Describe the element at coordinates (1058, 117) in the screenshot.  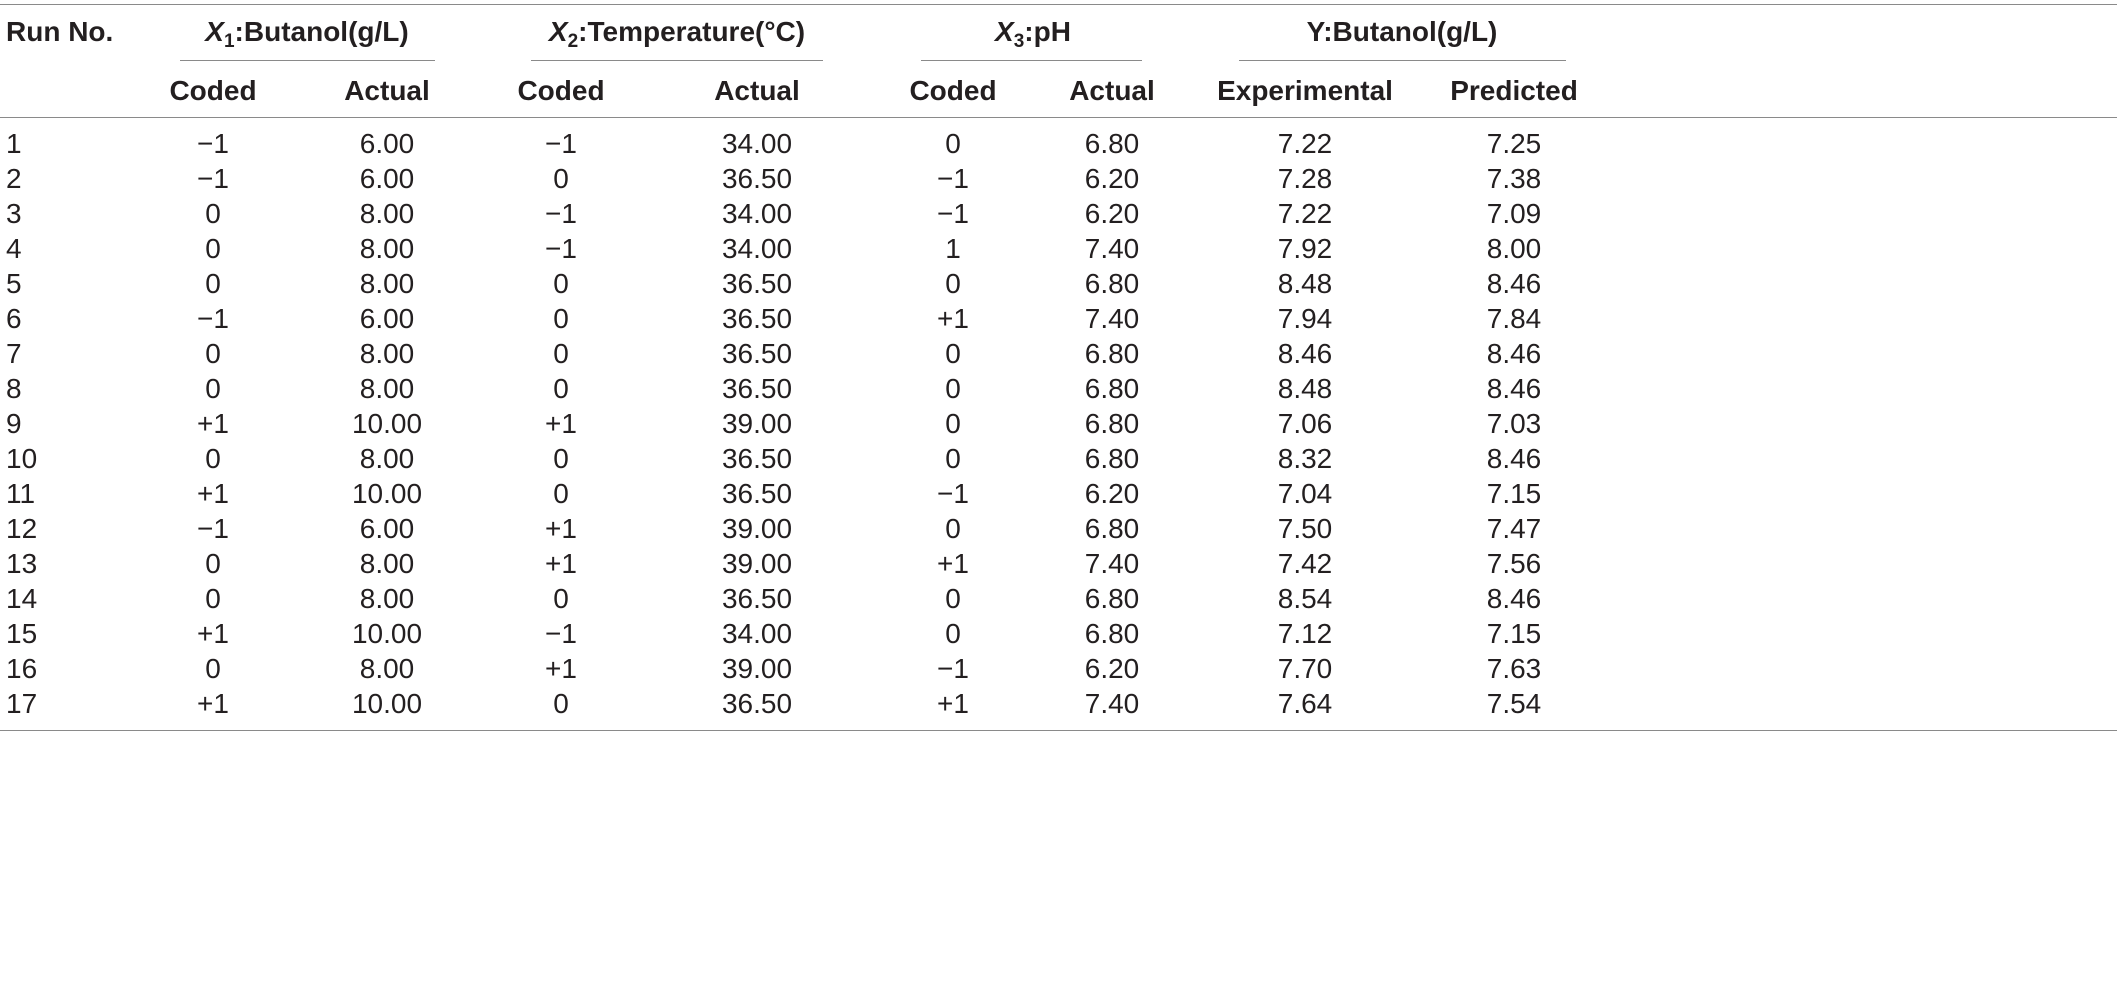
I see `header-bottom-rule` at that location.